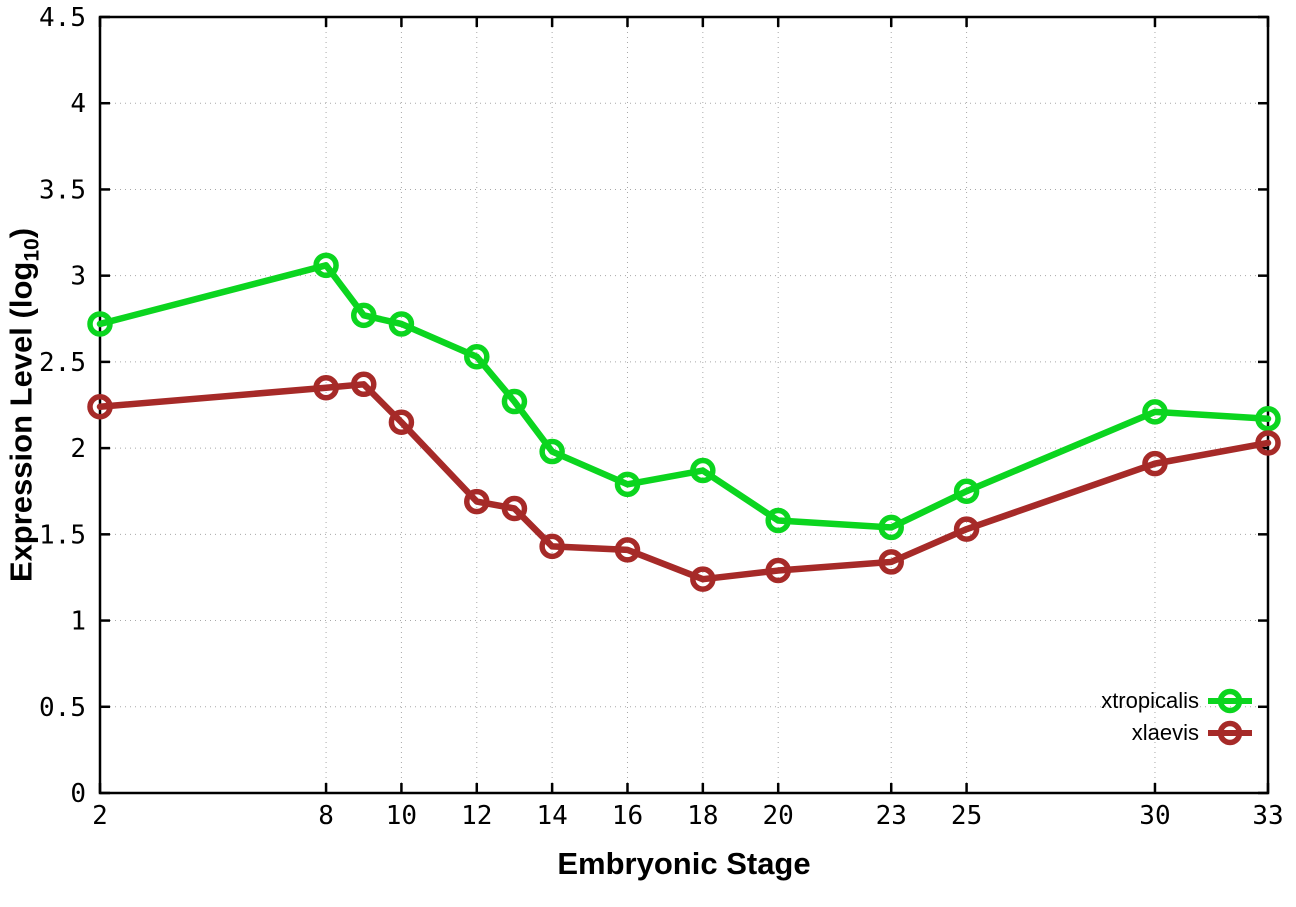  Describe the element at coordinates (1177, 717) in the screenshot. I see `legend: xtropicalis xlaevis` at that location.